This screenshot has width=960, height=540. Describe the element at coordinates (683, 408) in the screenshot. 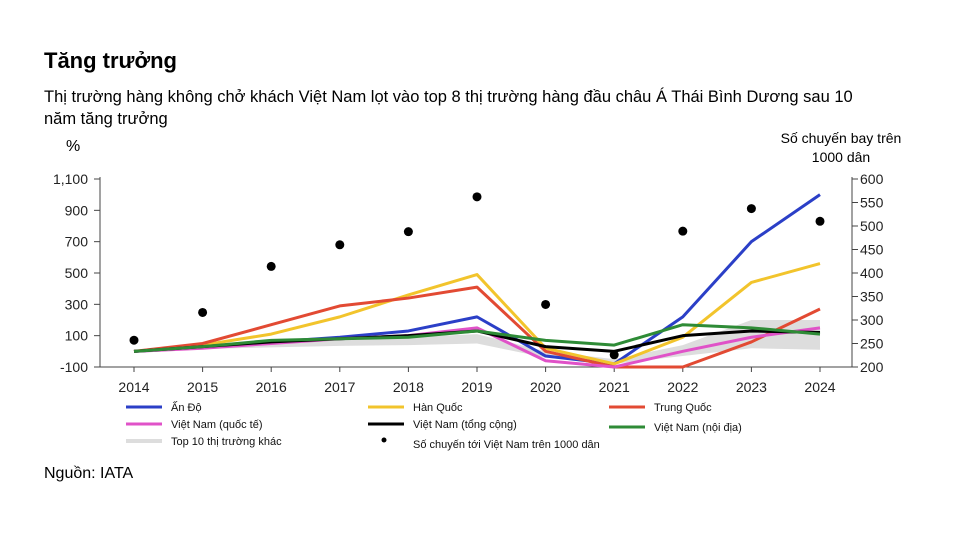

I see `legend-label: Trung Quốc` at that location.